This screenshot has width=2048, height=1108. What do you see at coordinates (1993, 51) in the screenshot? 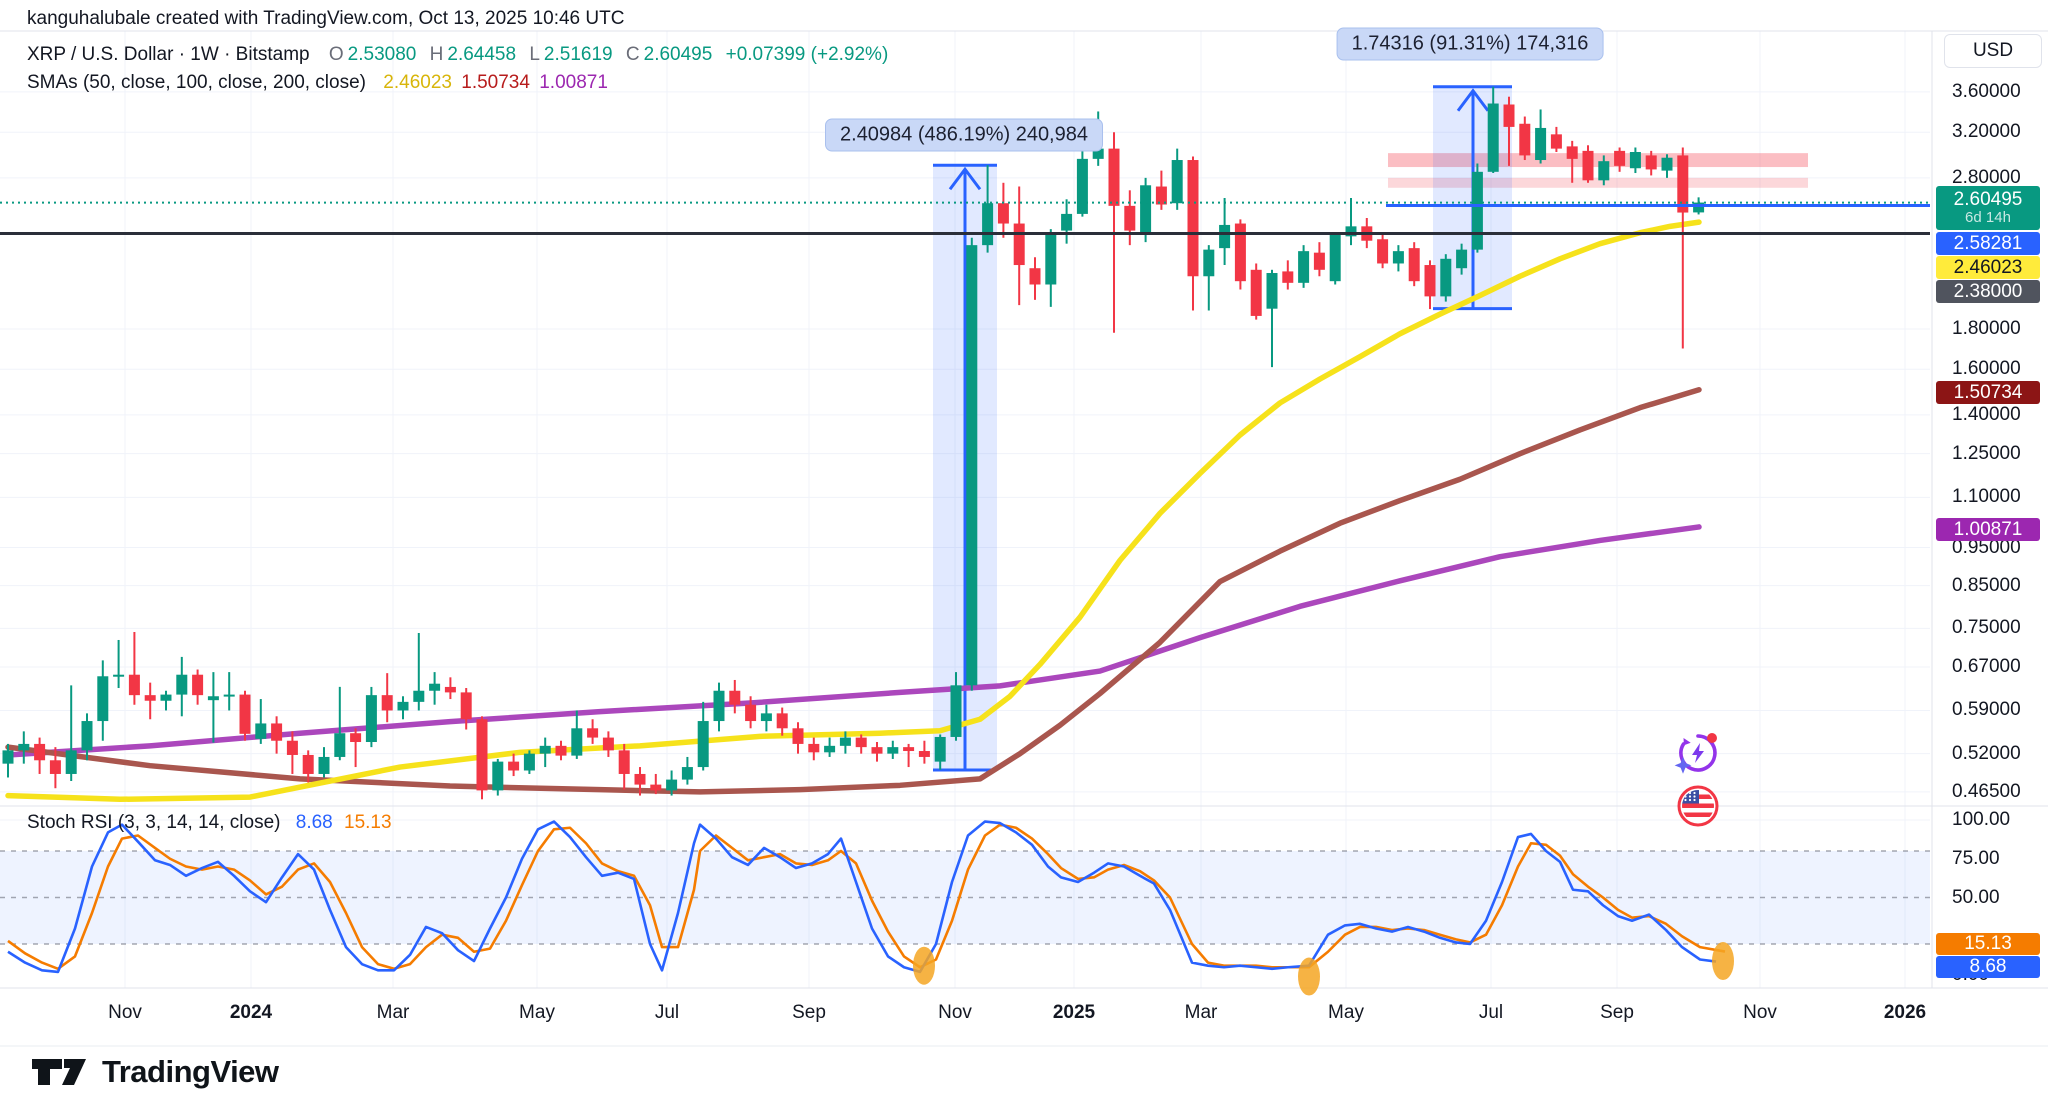
I see `currency-button: USD` at bounding box center [1993, 51].